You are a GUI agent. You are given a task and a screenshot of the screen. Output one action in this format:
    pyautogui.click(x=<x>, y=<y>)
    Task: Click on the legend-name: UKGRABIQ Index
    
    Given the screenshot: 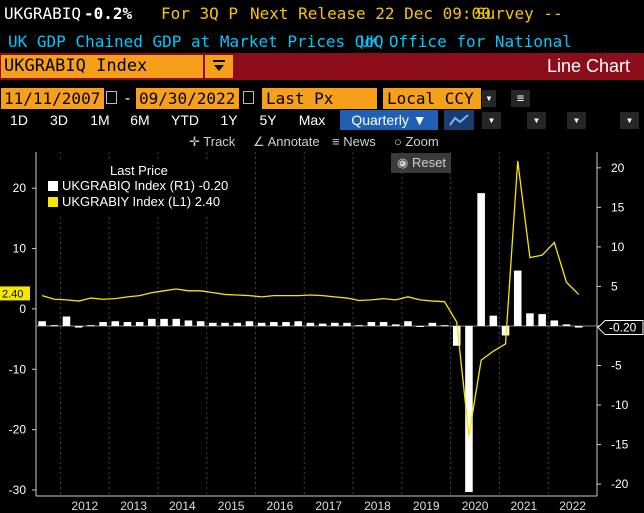 What is the action you would take?
    pyautogui.click(x=114, y=185)
    